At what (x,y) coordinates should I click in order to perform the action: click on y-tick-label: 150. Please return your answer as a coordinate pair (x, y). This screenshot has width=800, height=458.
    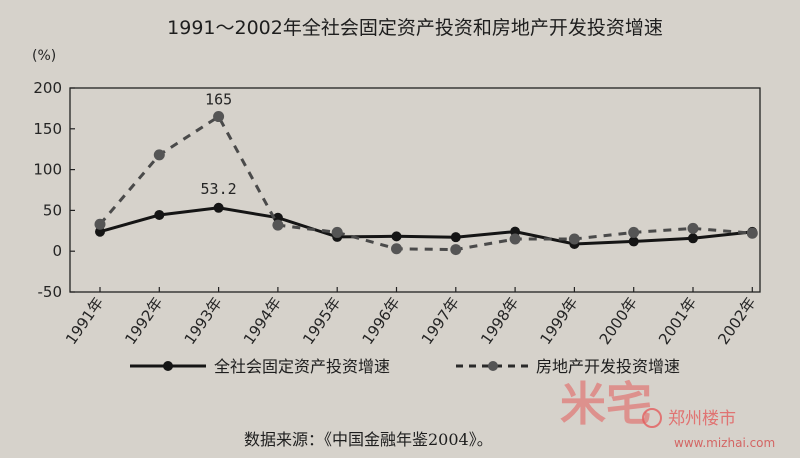
    Looking at the image, I should click on (47, 129).